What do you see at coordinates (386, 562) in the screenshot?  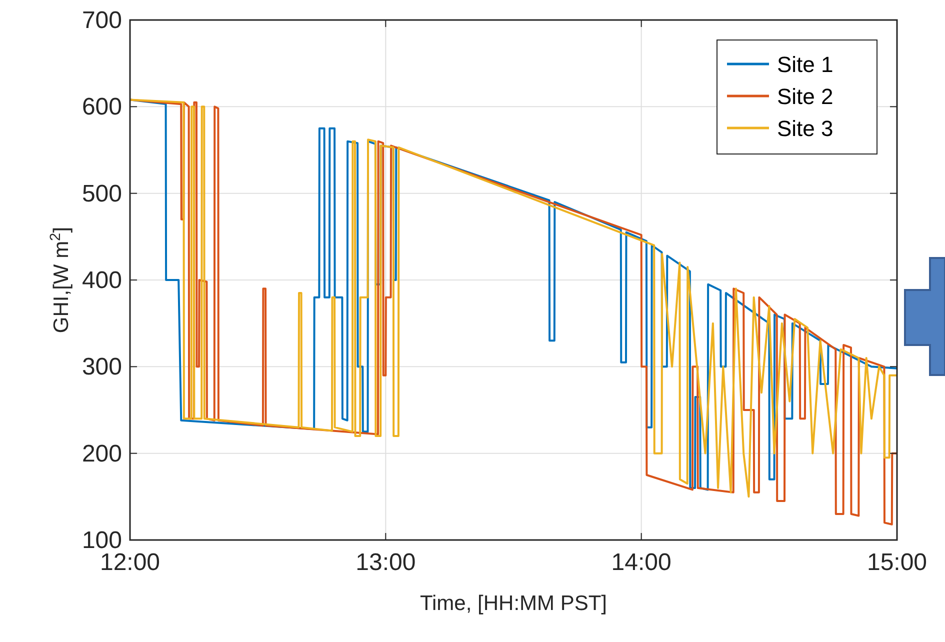 I see `x-tick-label: 13:00` at bounding box center [386, 562].